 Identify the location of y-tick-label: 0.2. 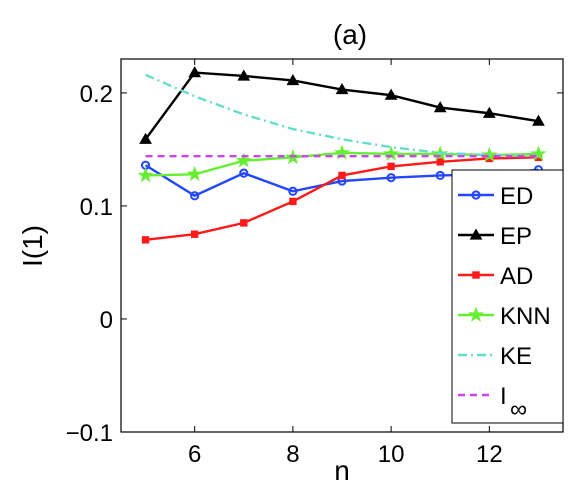
(96, 94).